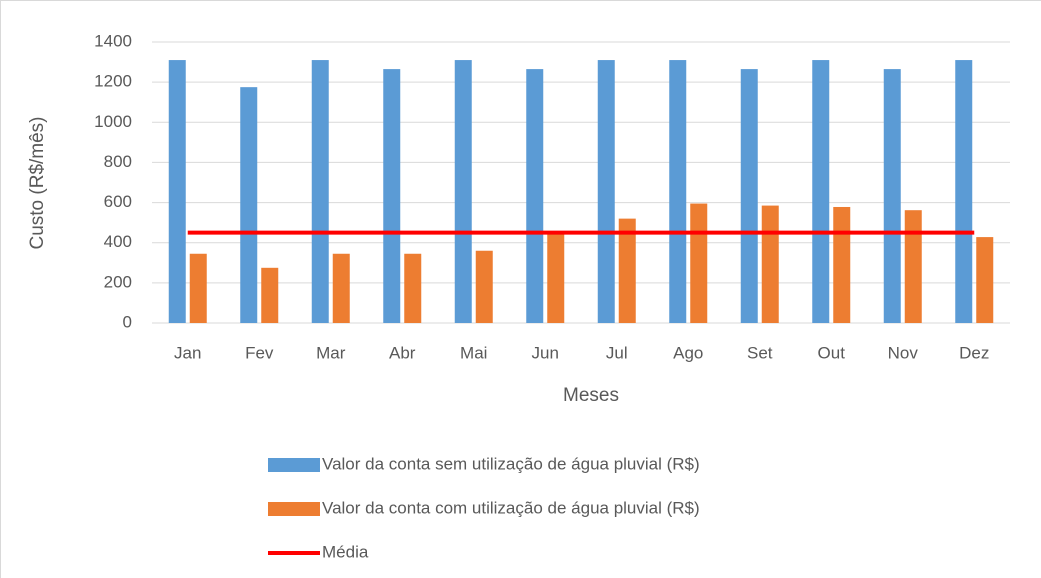 The image size is (1041, 578). Describe the element at coordinates (617, 352) in the screenshot. I see `x-tick-label: Jul` at that location.